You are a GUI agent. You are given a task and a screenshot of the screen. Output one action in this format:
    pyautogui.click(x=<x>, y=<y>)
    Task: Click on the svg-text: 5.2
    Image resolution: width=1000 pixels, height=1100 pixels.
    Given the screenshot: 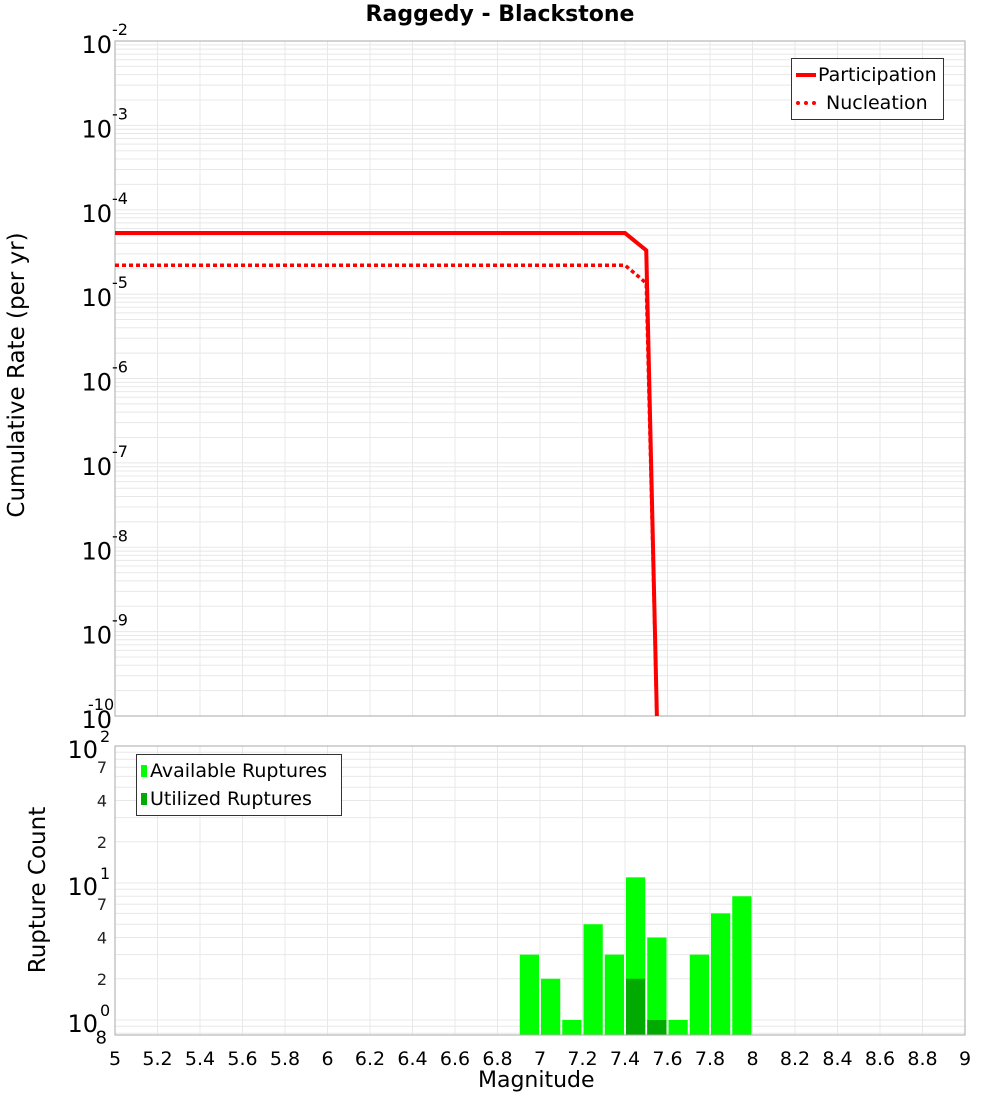 What is the action you would take?
    pyautogui.click(x=157, y=1059)
    